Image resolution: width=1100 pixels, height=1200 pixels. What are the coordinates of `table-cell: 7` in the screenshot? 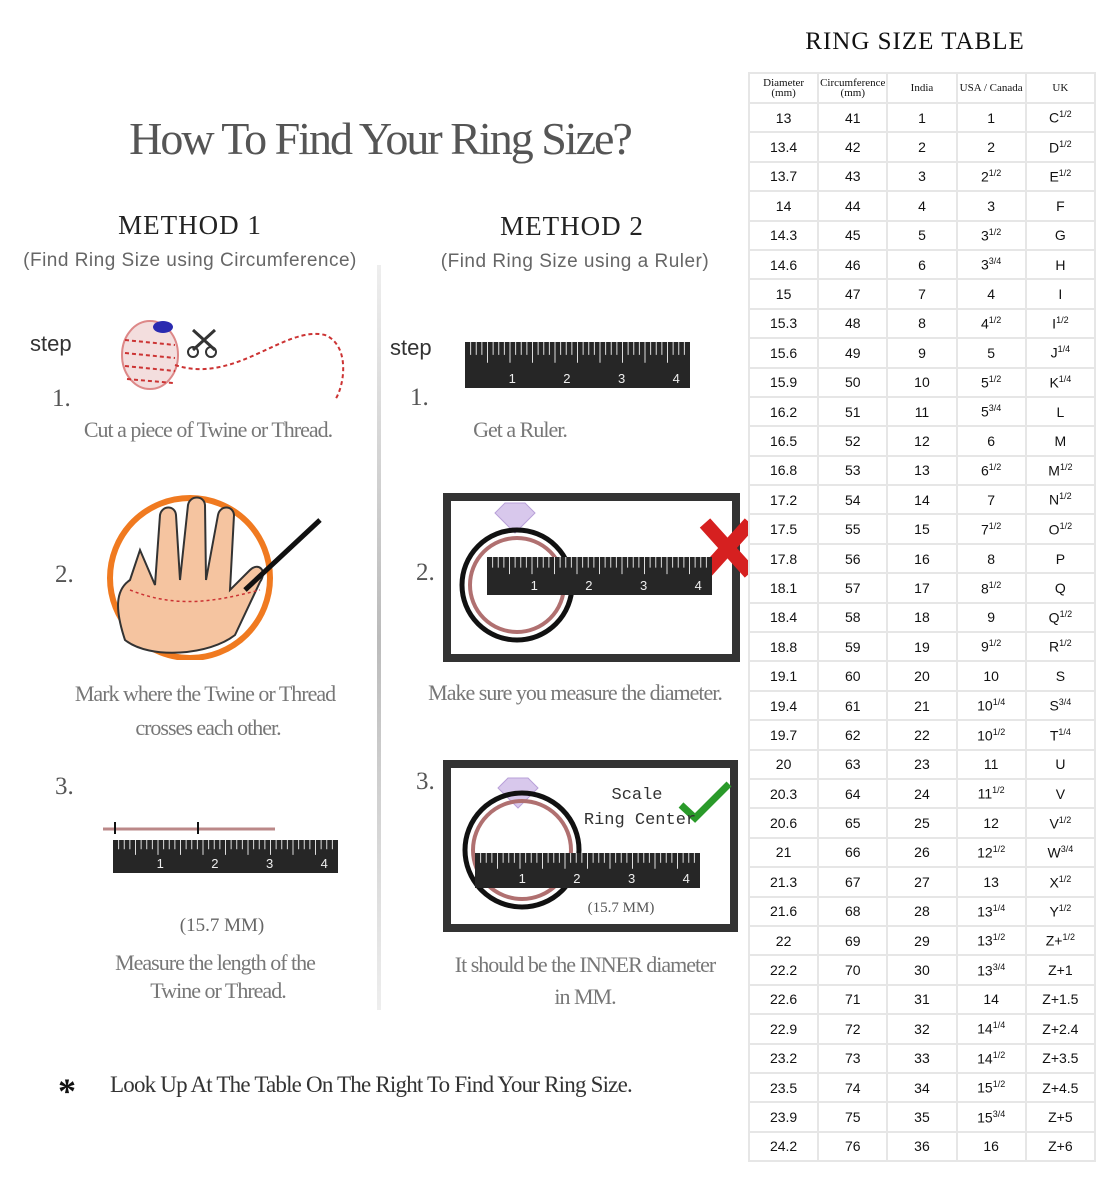 It's located at (991, 500).